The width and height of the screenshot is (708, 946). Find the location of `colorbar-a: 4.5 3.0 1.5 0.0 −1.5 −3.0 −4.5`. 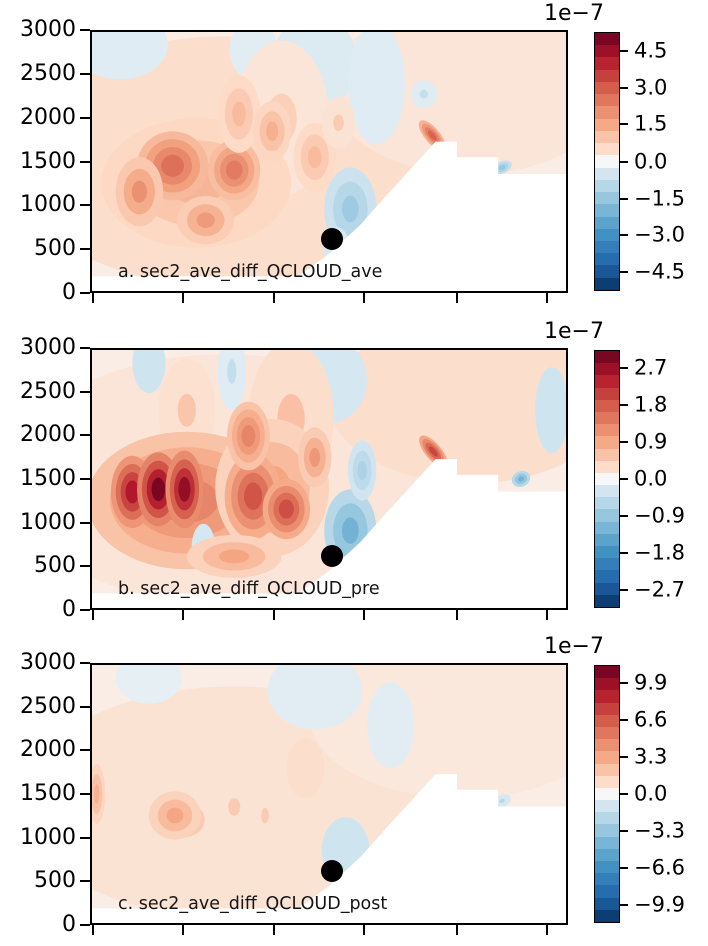

colorbar-a: 4.5 3.0 1.5 0.0 −1.5 −3.0 −4.5 is located at coordinates (651, 161).